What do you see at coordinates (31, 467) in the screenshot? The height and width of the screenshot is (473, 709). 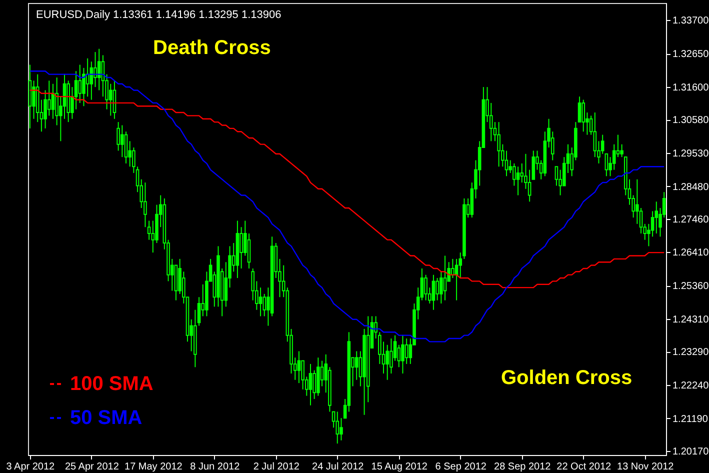 I see `x-tick-label: 3 Apr 2012` at bounding box center [31, 467].